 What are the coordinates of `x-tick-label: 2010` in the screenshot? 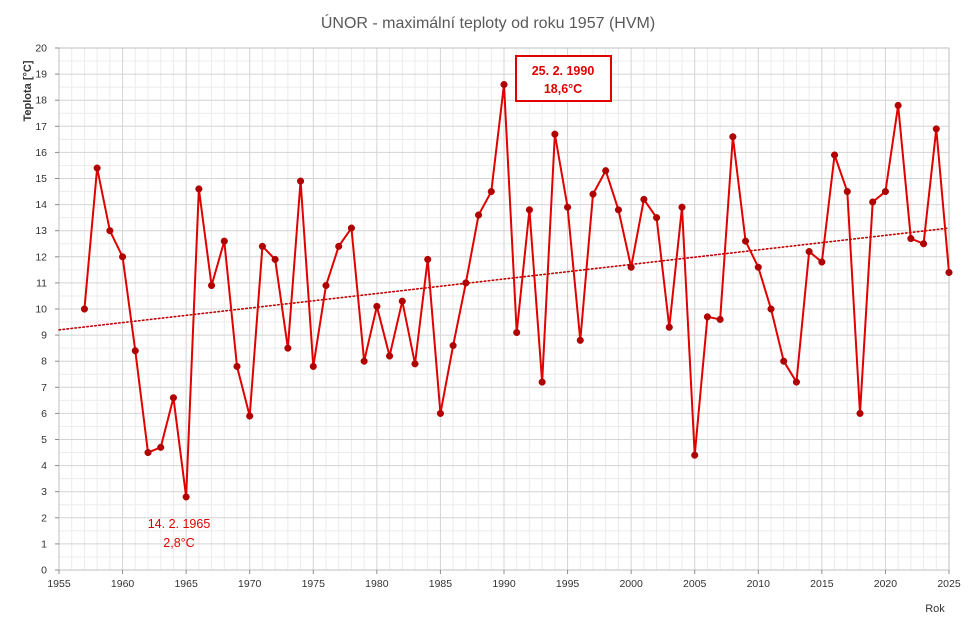 It's located at (759, 584).